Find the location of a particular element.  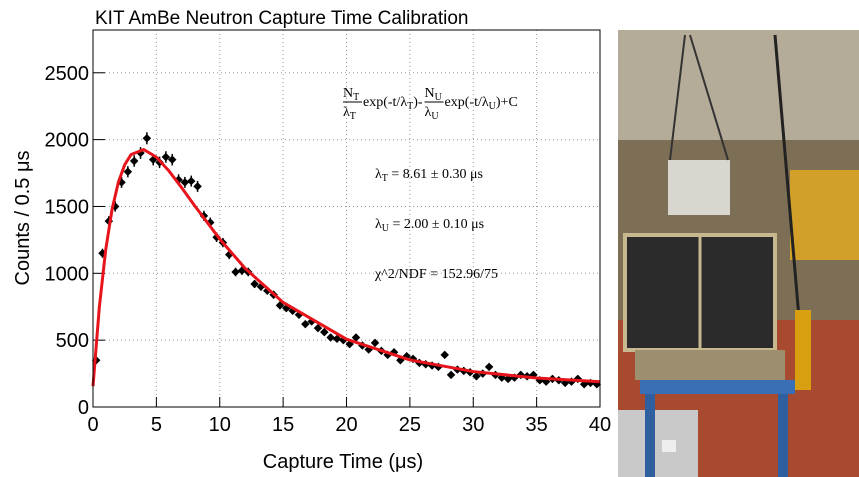

y-tick-label: 1500 is located at coordinates (67, 207).